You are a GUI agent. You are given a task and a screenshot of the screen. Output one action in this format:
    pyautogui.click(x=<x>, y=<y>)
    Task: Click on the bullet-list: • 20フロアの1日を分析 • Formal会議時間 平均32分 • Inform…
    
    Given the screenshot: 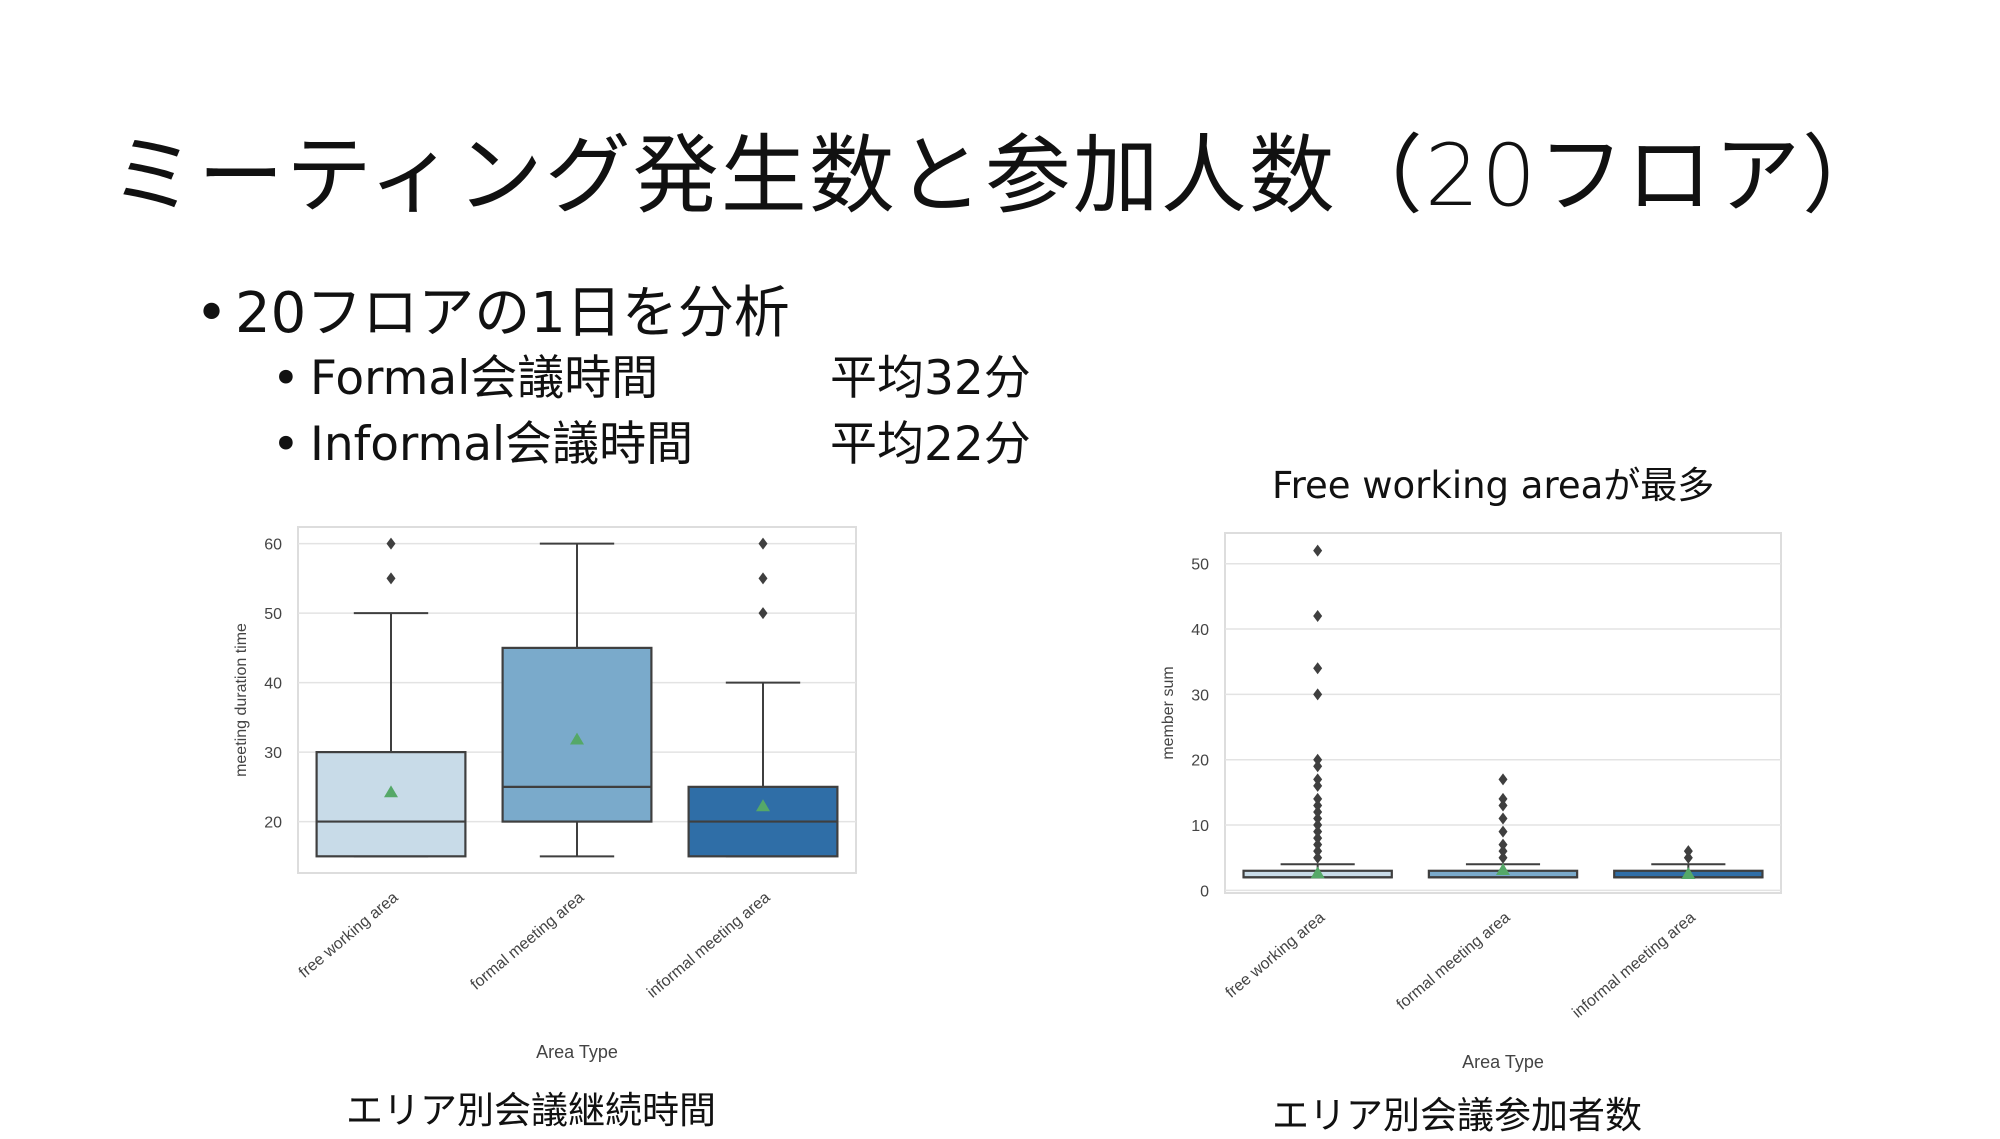 What is the action you would take?
    pyautogui.click(x=613, y=380)
    